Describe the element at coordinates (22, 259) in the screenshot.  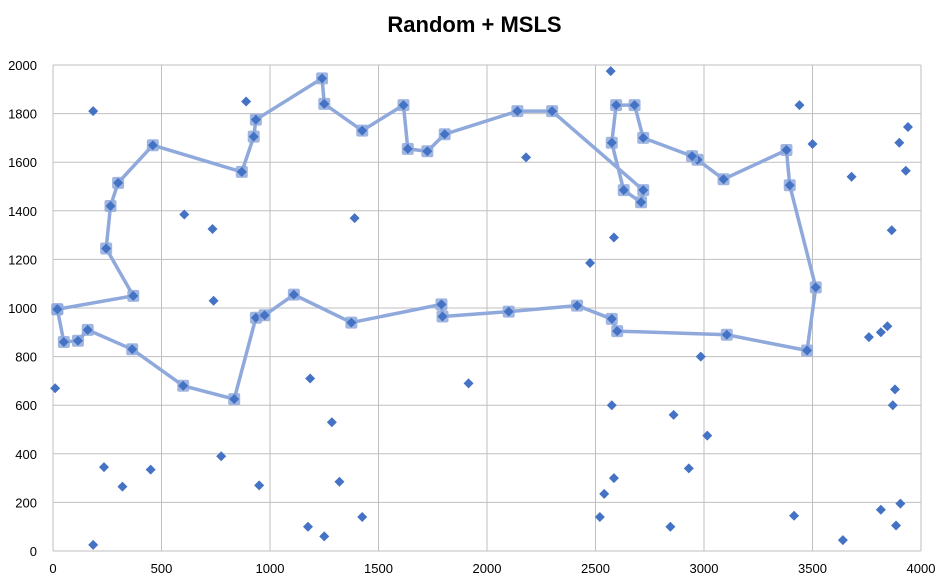
I see `y-tick-label: 1200` at that location.